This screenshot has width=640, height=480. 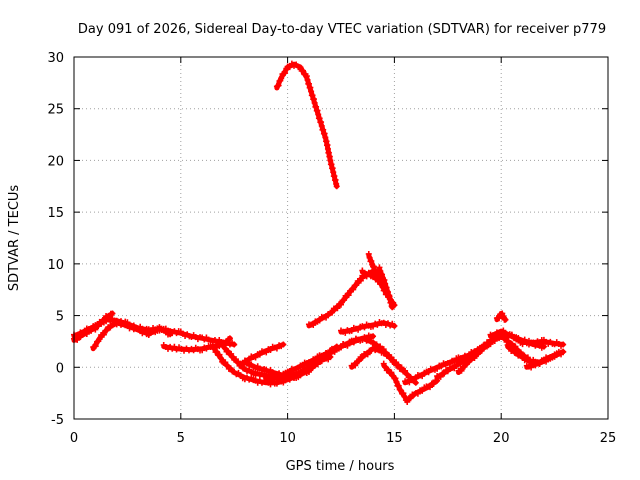 I want to click on y-tick-label: 25, so click(x=55, y=110).